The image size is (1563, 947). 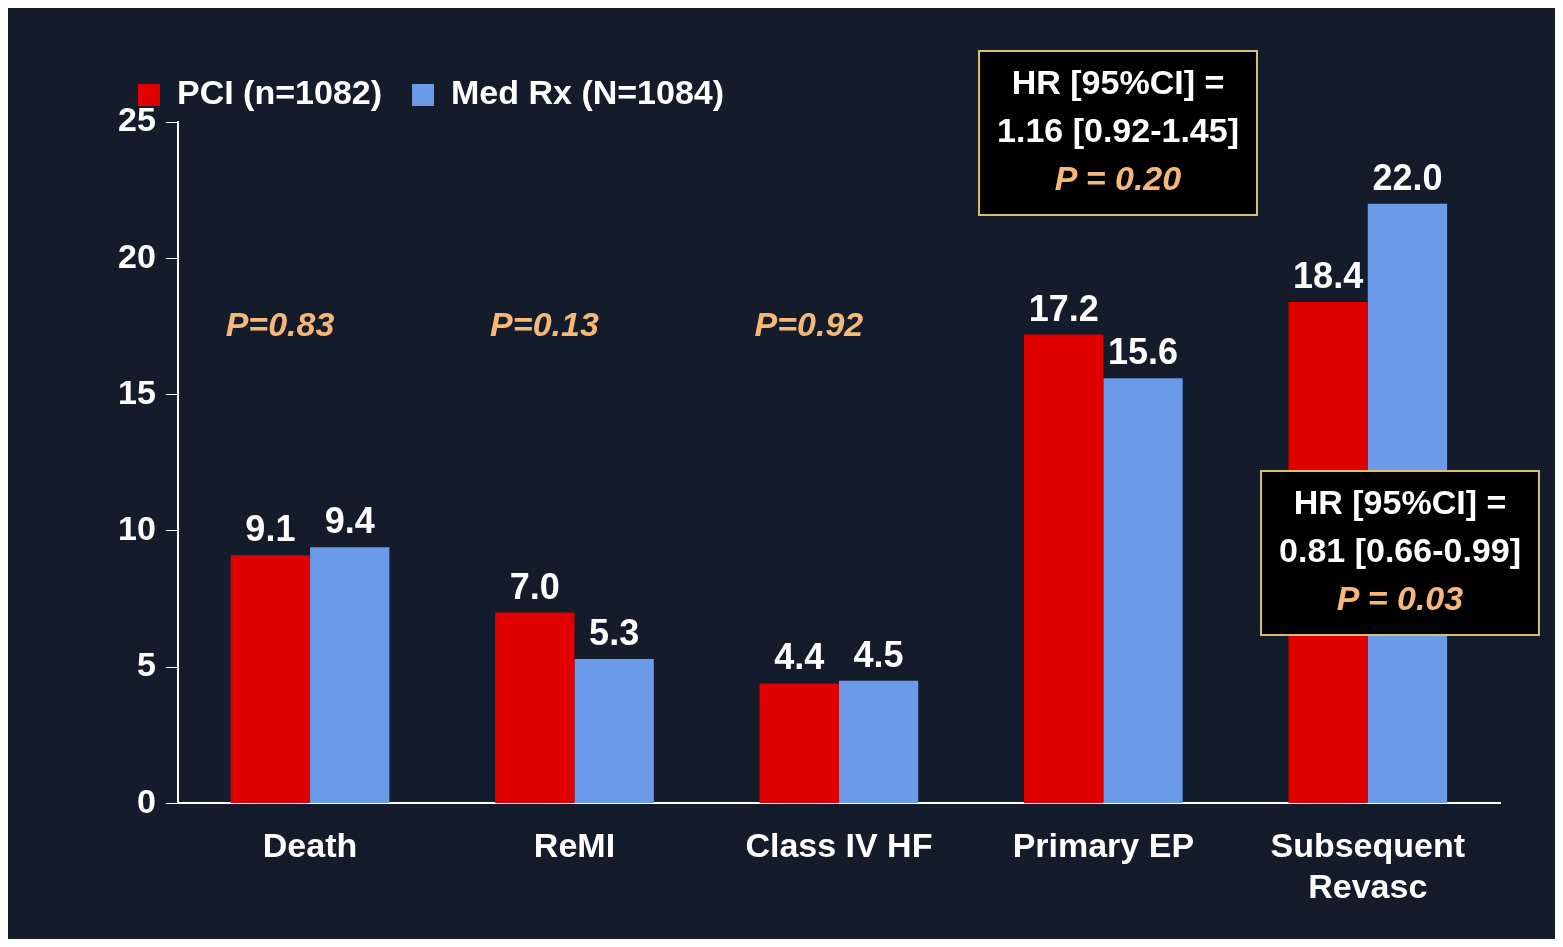 I want to click on y-tick-label: 0, so click(x=146, y=800).